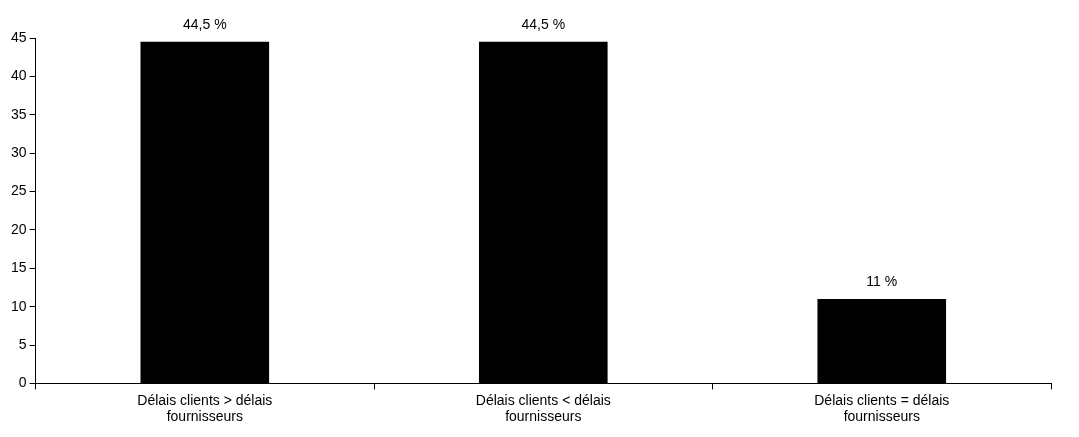  Describe the element at coordinates (22, 382) in the screenshot. I see `y-tick-label: 0` at that location.